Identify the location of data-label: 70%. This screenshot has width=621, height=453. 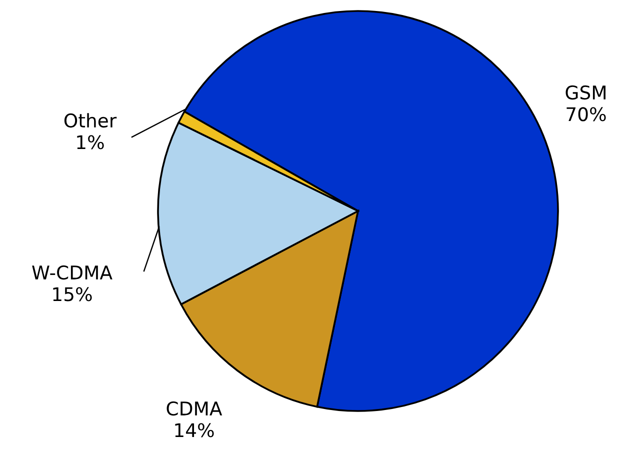
(586, 114).